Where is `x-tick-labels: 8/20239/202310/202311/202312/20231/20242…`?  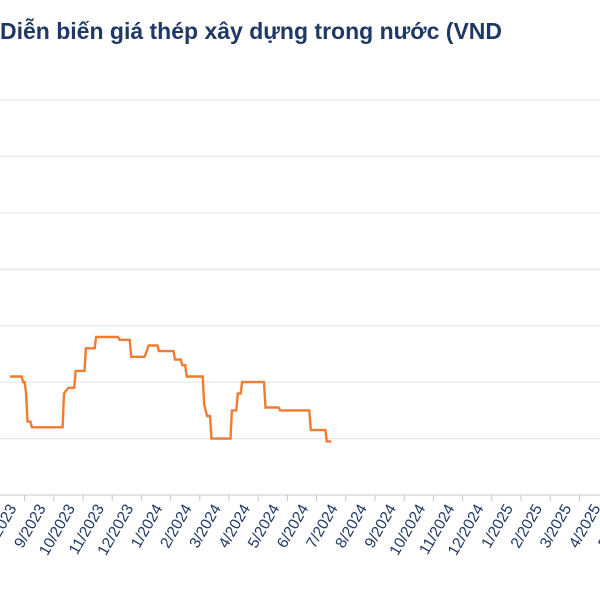
x-tick-labels: 8/20239/202310/202311/202312/20231/20242… is located at coordinates (300, 529).